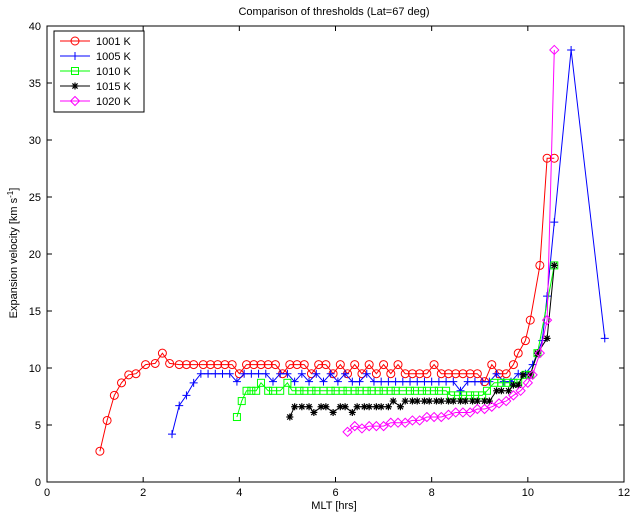  What do you see at coordinates (96, 101) in the screenshot?
I see `legend-item-1020-k: 1020 K` at bounding box center [96, 101].